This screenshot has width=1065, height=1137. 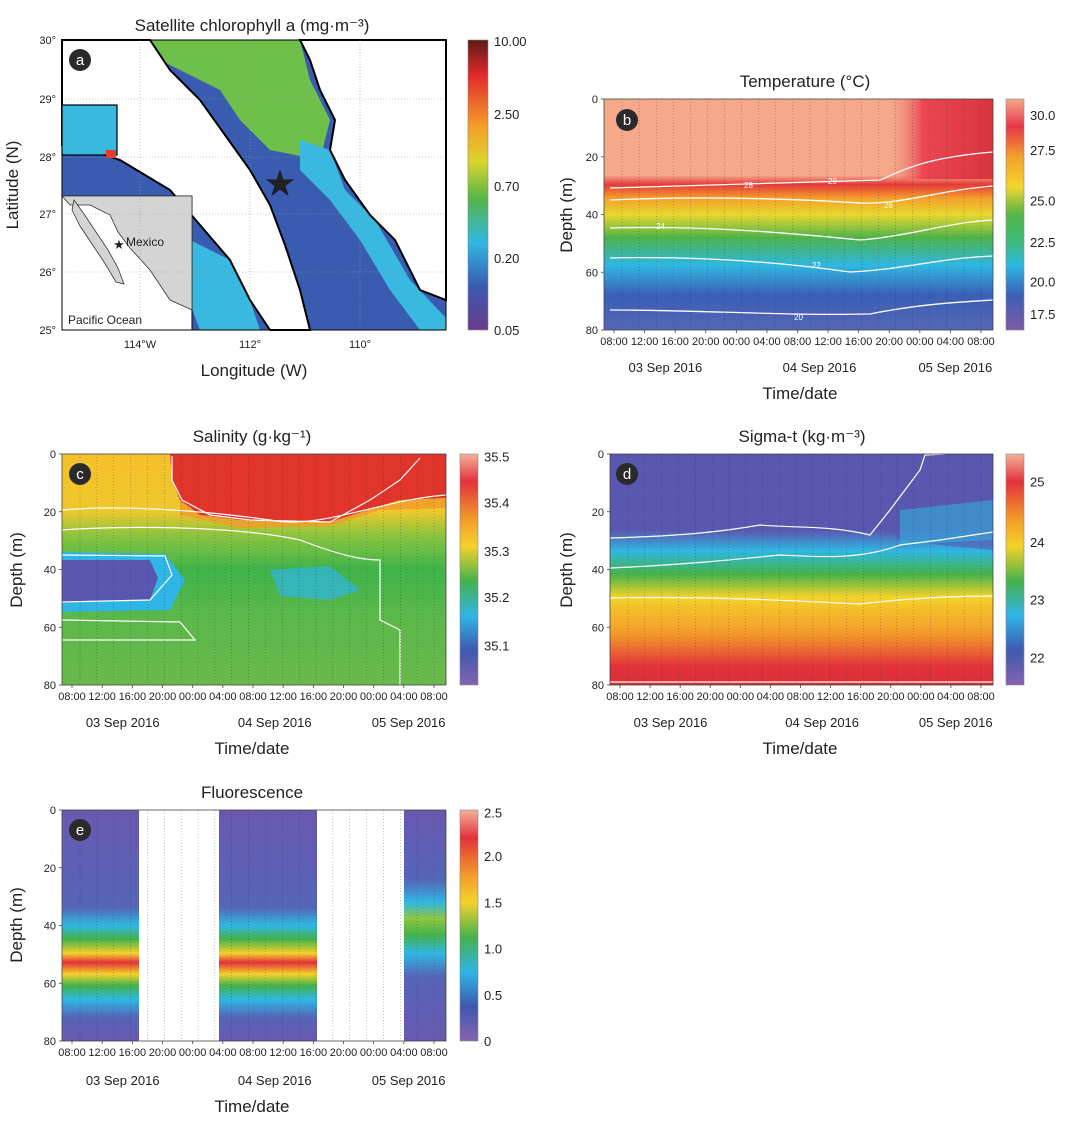 What do you see at coordinates (1042, 115) in the screenshot?
I see `colorbar-tick-label: 30.0` at bounding box center [1042, 115].